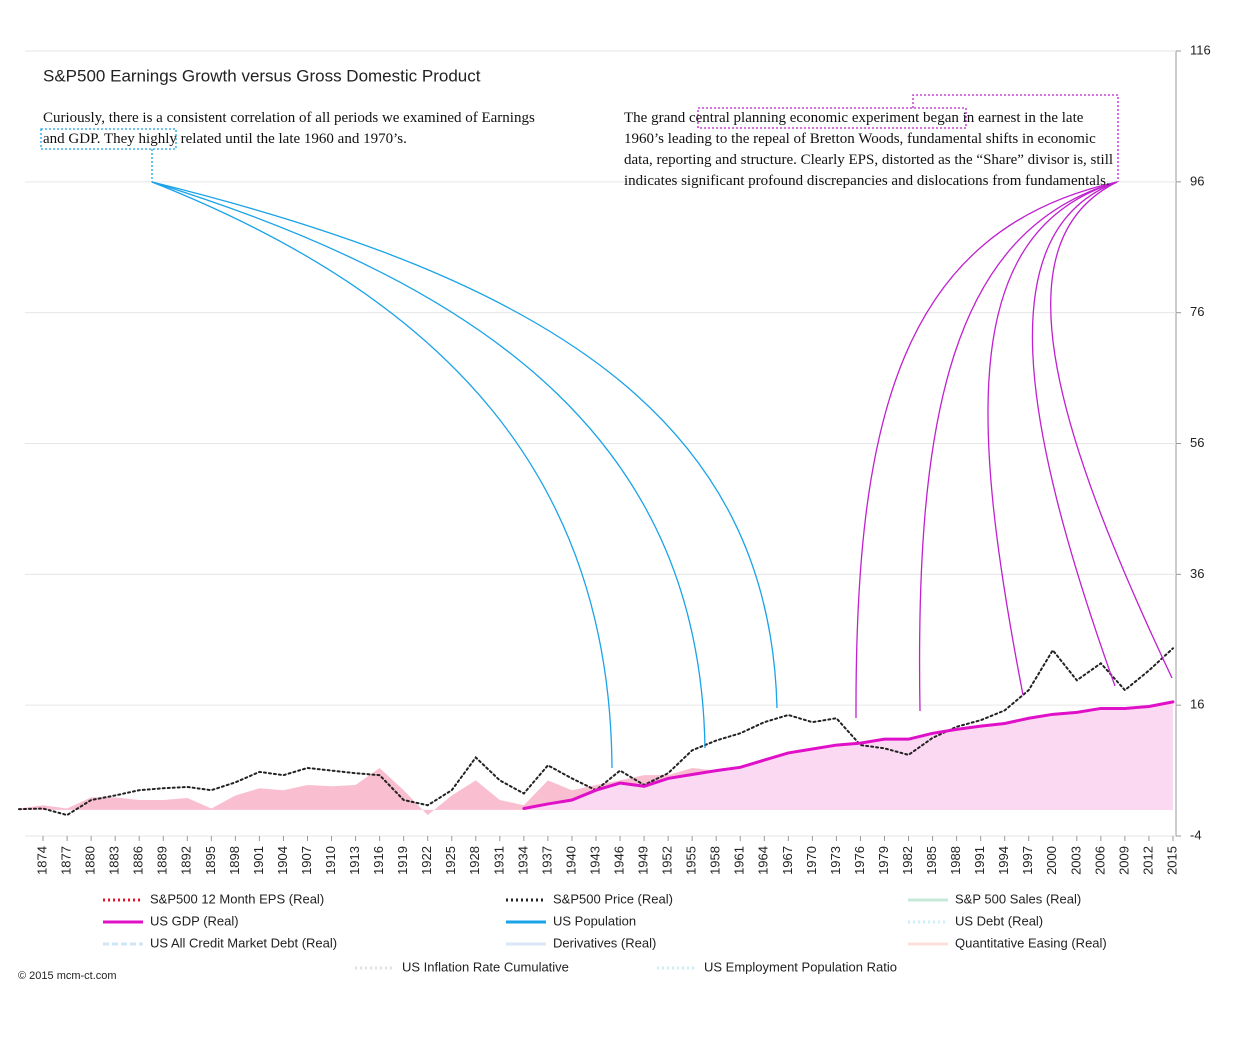 This screenshot has height=1048, width=1247. I want to click on x-tick-label: 1907, so click(306, 860).